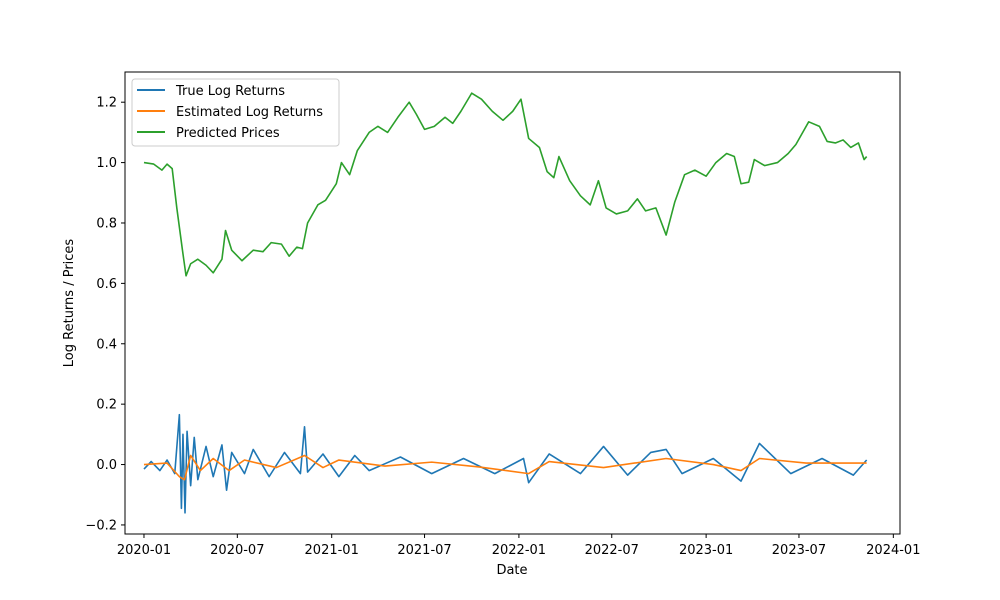  Describe the element at coordinates (105, 314) in the screenshot. I see `y-axis-ticks: −0.2 0.0 0.2 0.4 0.6 0.8 1.0 1.2` at that location.